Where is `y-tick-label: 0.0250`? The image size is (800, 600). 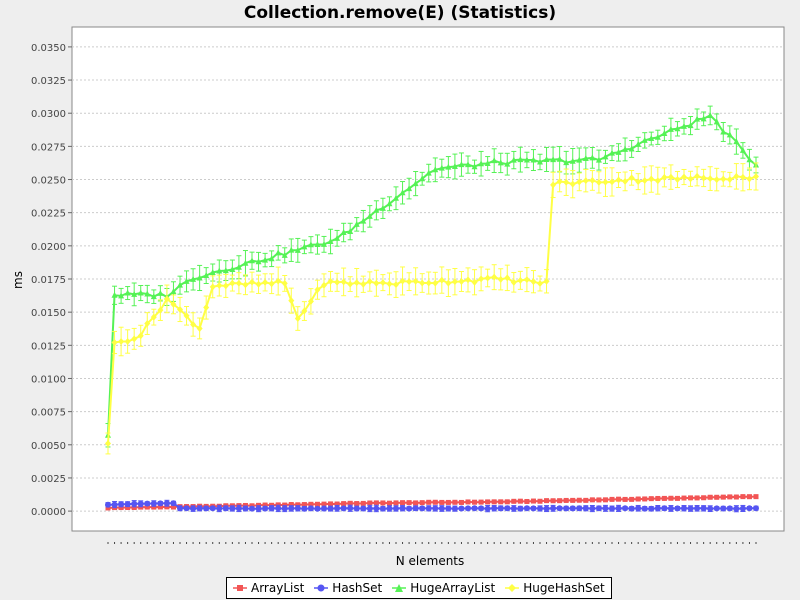
y-tick-label: 0.0250 is located at coordinates (48, 181).